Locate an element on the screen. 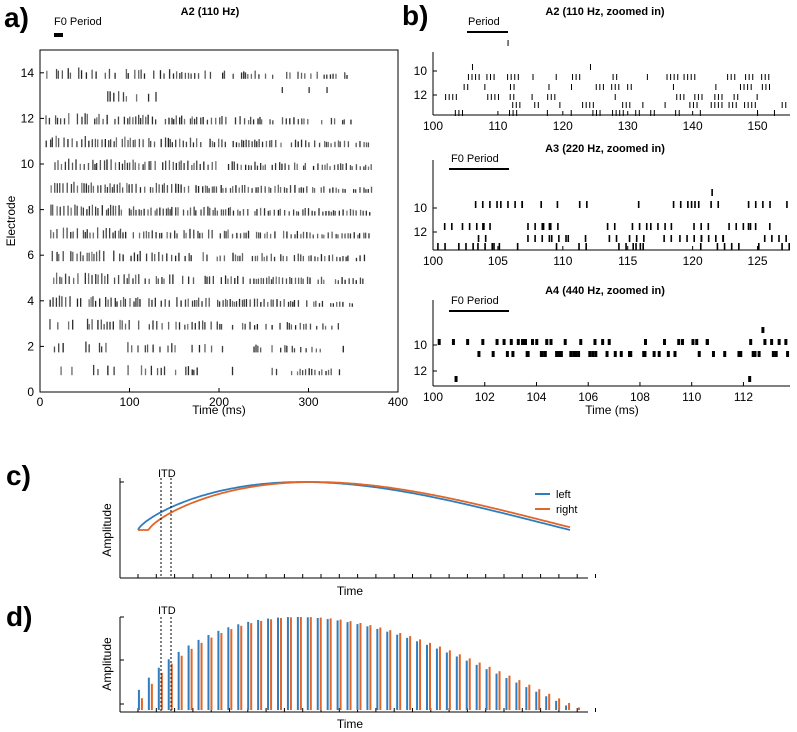 The width and height of the screenshot is (797, 732). panel-d-ylabel: Amplitude is located at coordinates (107, 664).